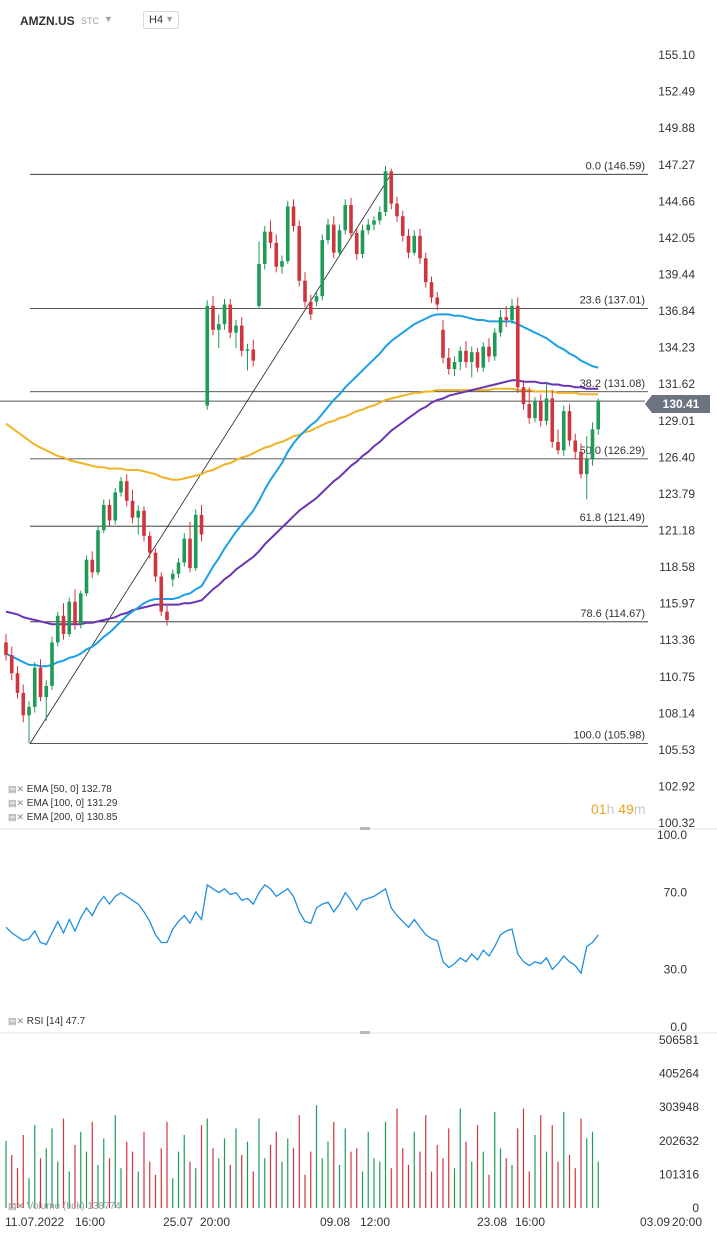  I want to click on countdown-minutes: 49, so click(626, 809).